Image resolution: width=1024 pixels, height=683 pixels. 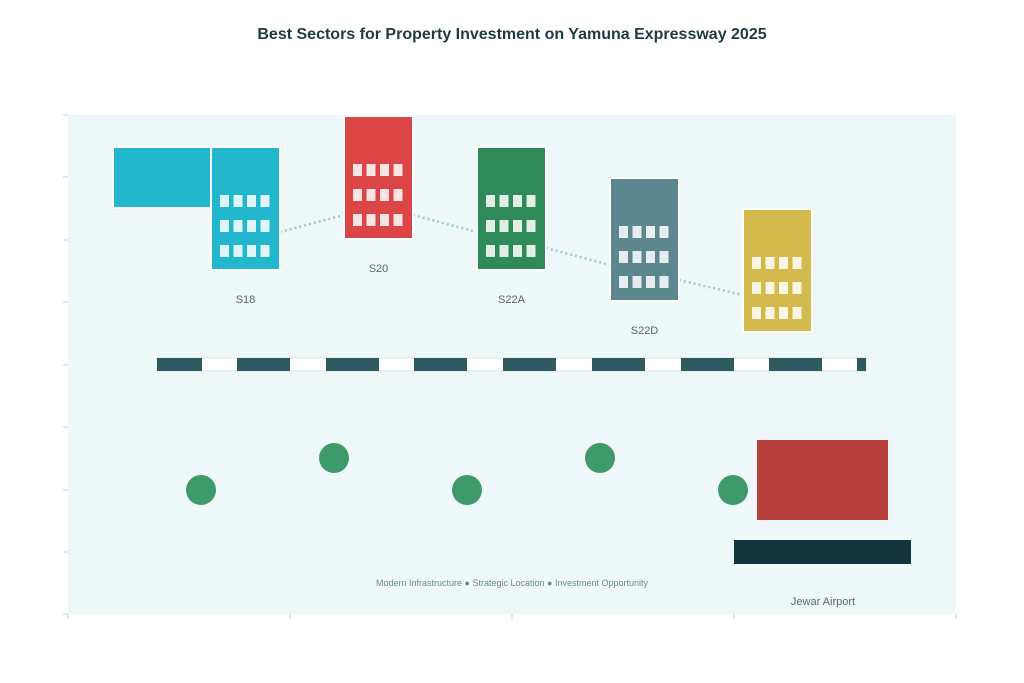 What do you see at coordinates (245, 226) in the screenshot?
I see `building-s18: S18` at bounding box center [245, 226].